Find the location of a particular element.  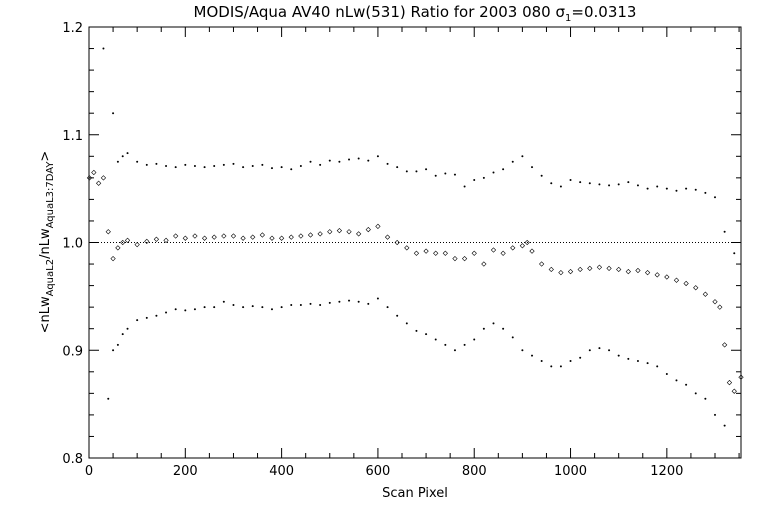

y-tick-label: 1.2 is located at coordinates (72, 28).